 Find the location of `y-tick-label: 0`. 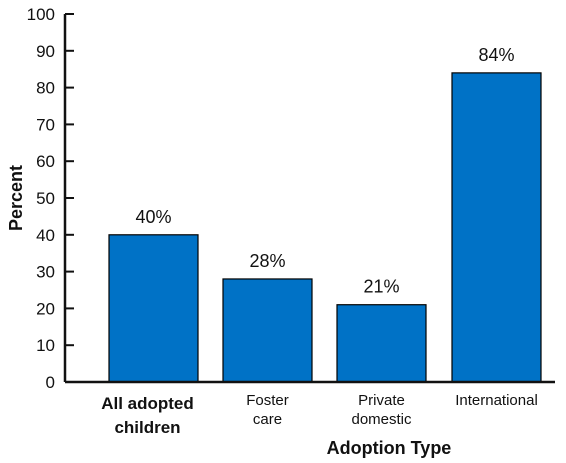

y-tick-label: 0 is located at coordinates (50, 382).